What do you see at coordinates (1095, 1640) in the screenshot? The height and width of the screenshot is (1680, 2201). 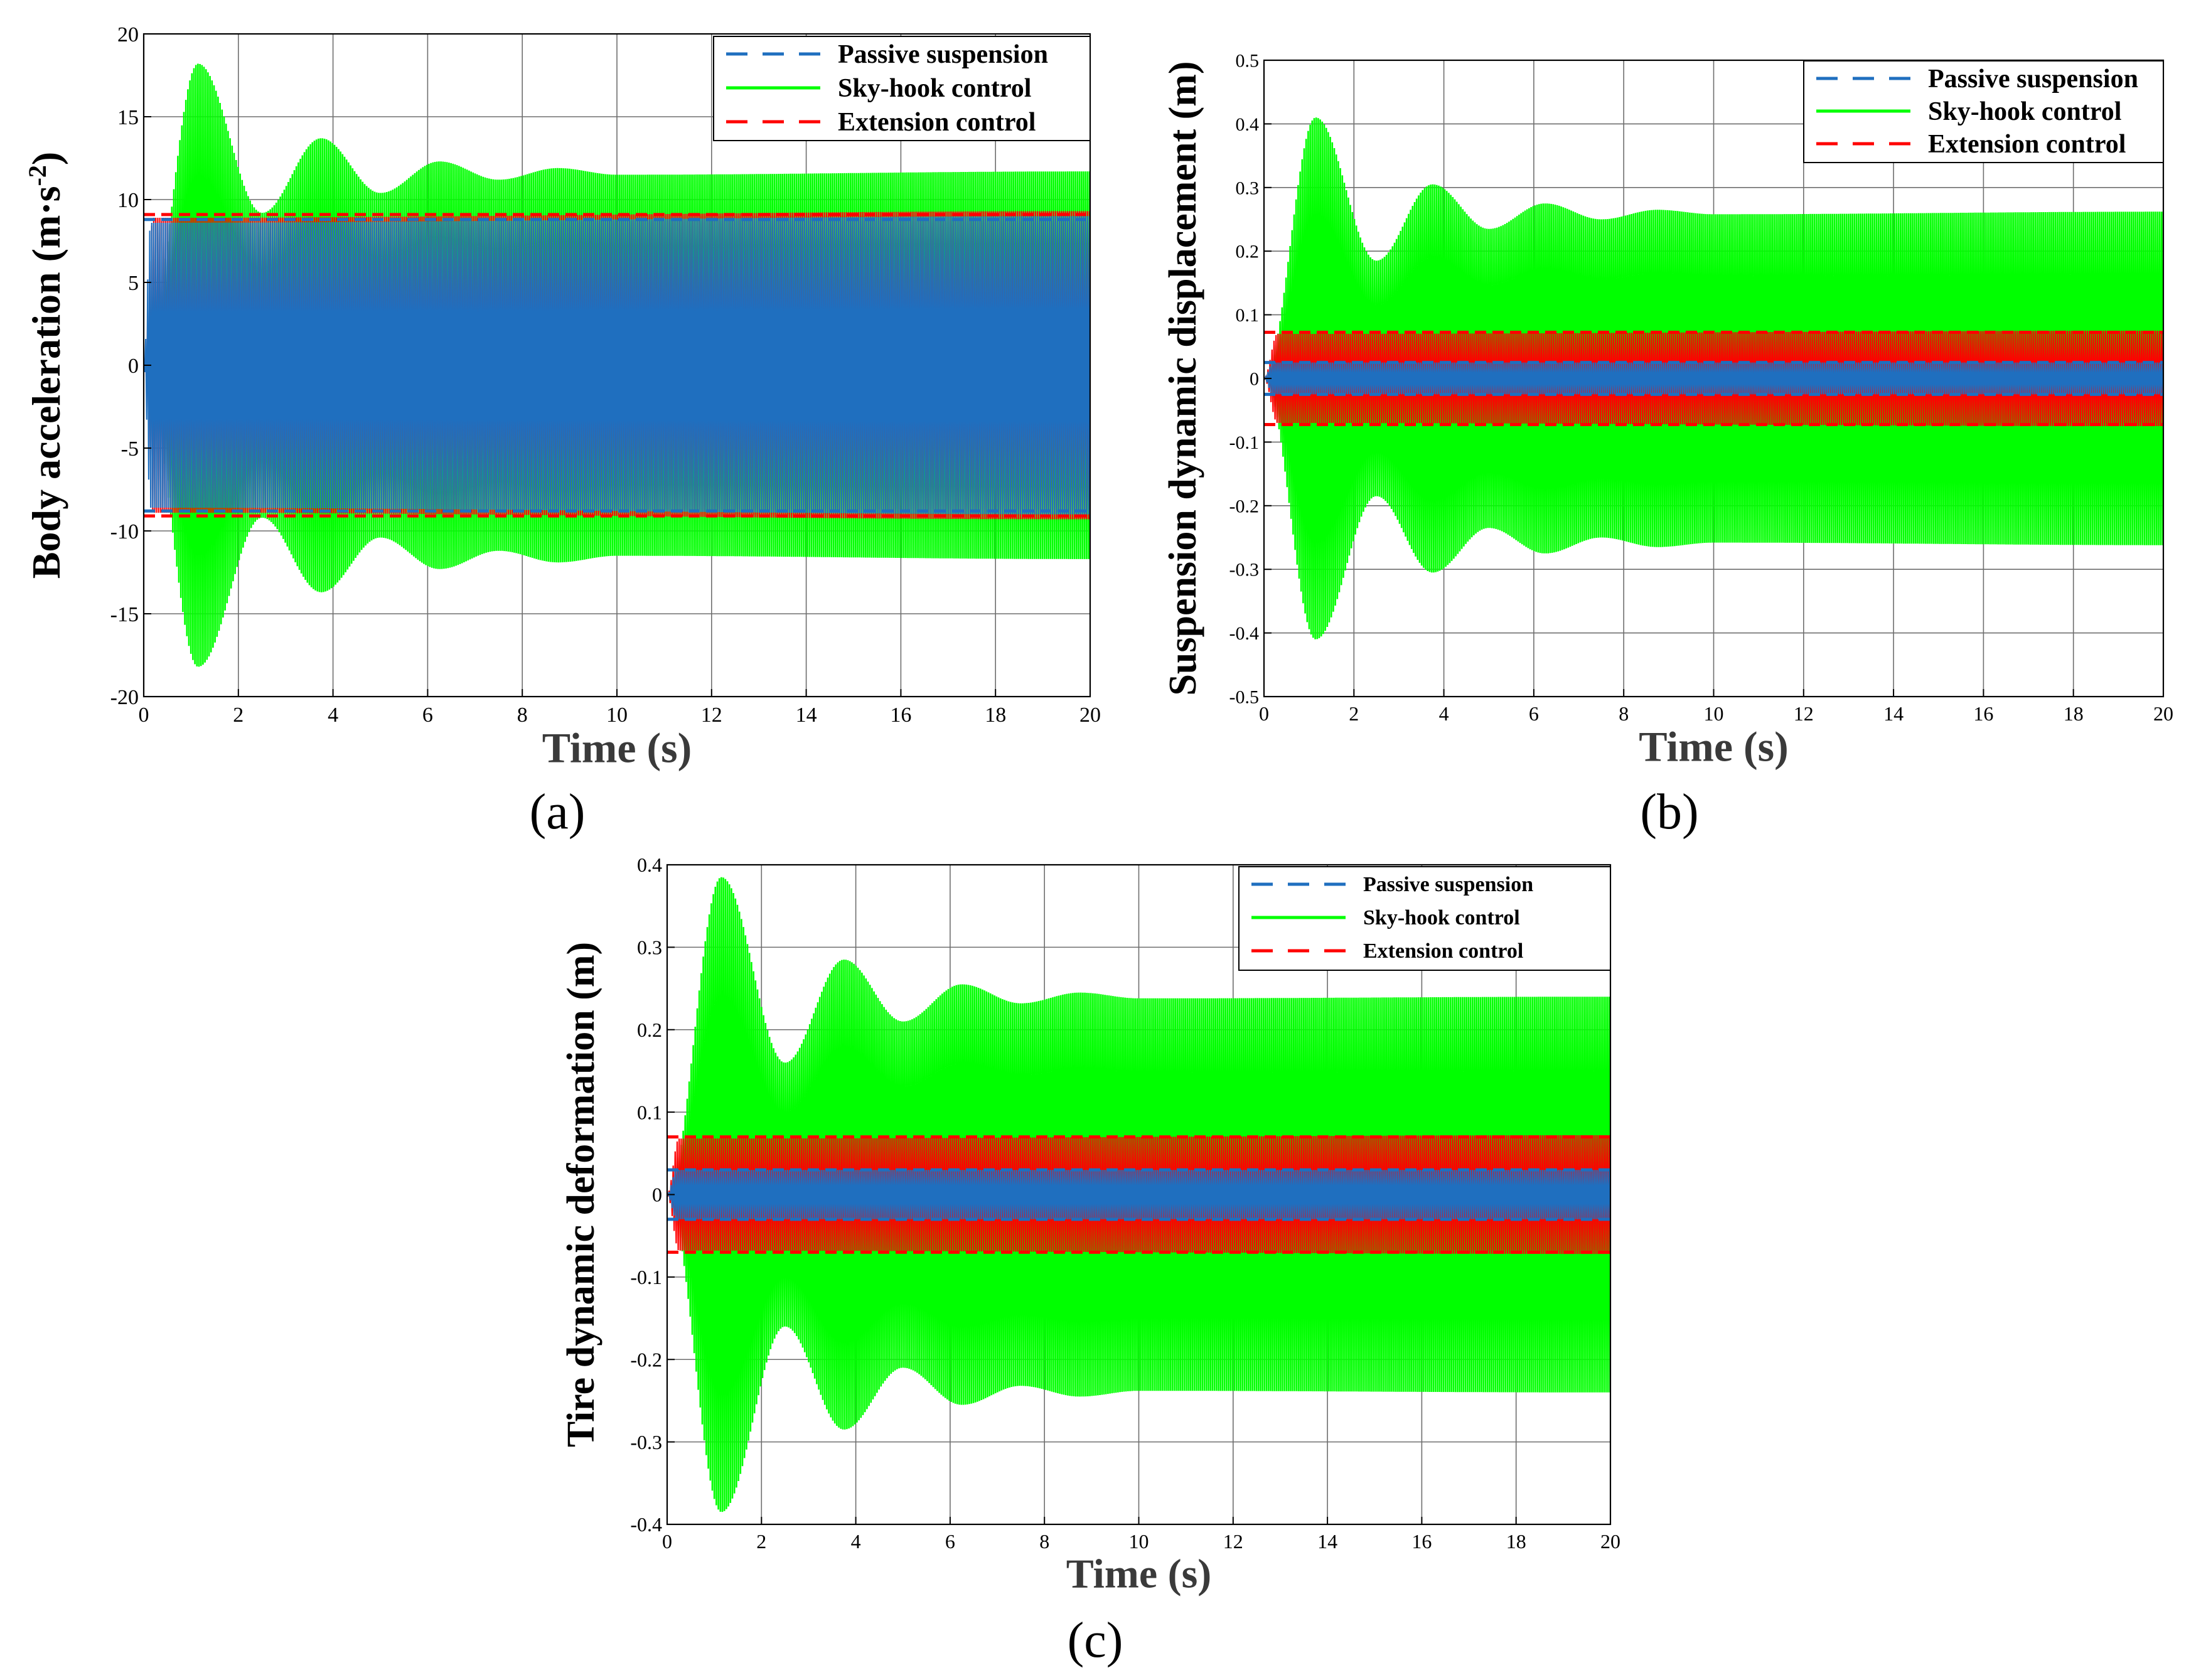 I see `panel-label: (c)` at bounding box center [1095, 1640].